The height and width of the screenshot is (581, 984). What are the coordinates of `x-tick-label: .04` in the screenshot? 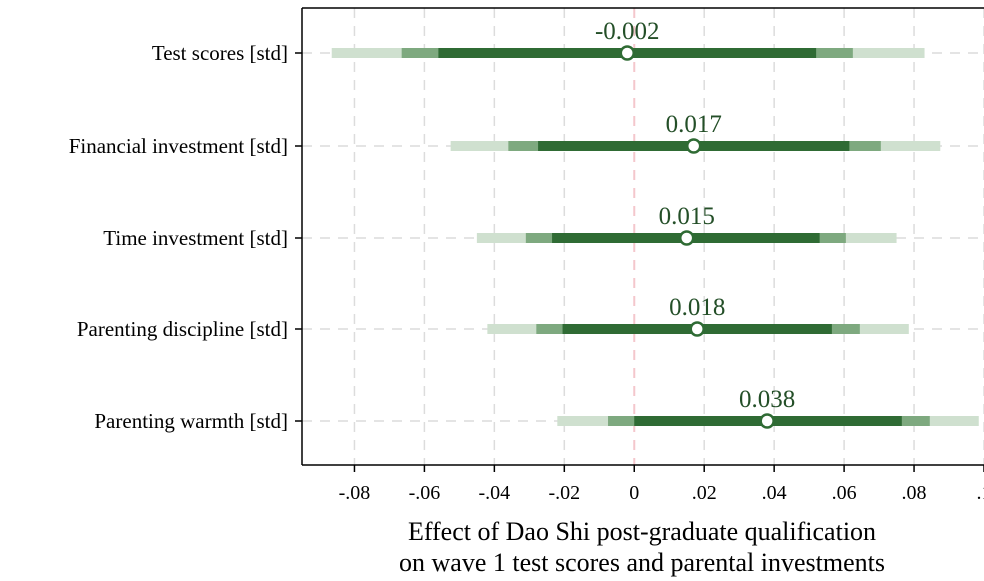 It's located at (774, 493).